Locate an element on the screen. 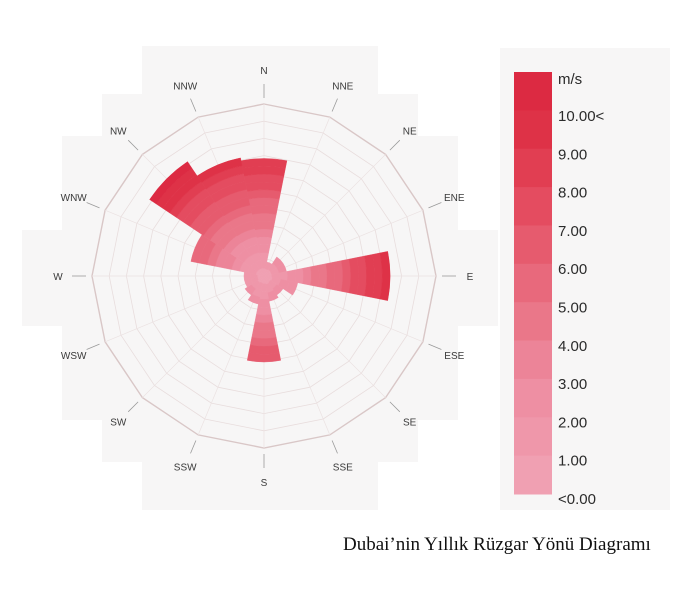 The image size is (685, 599). legend-label: 5.00 is located at coordinates (572, 308).